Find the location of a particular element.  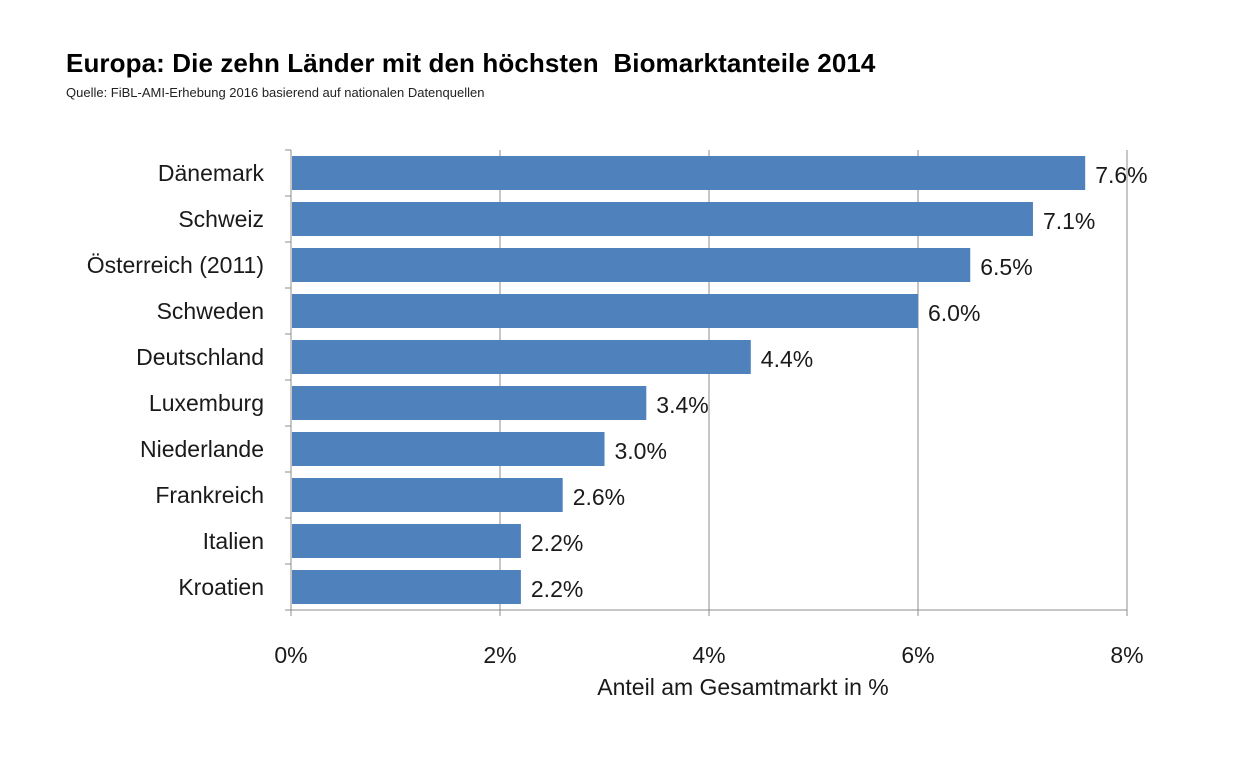

data-label: 4.4% is located at coordinates (787, 359).